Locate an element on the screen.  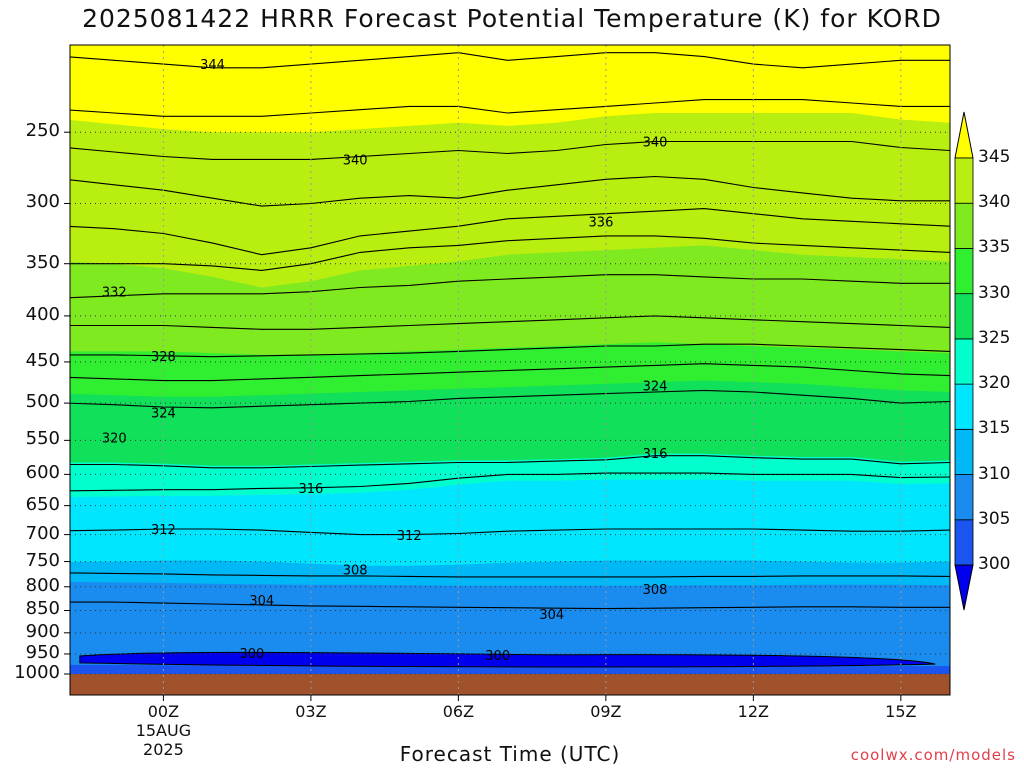
contour-label-304-1: 304 is located at coordinates (551, 615).